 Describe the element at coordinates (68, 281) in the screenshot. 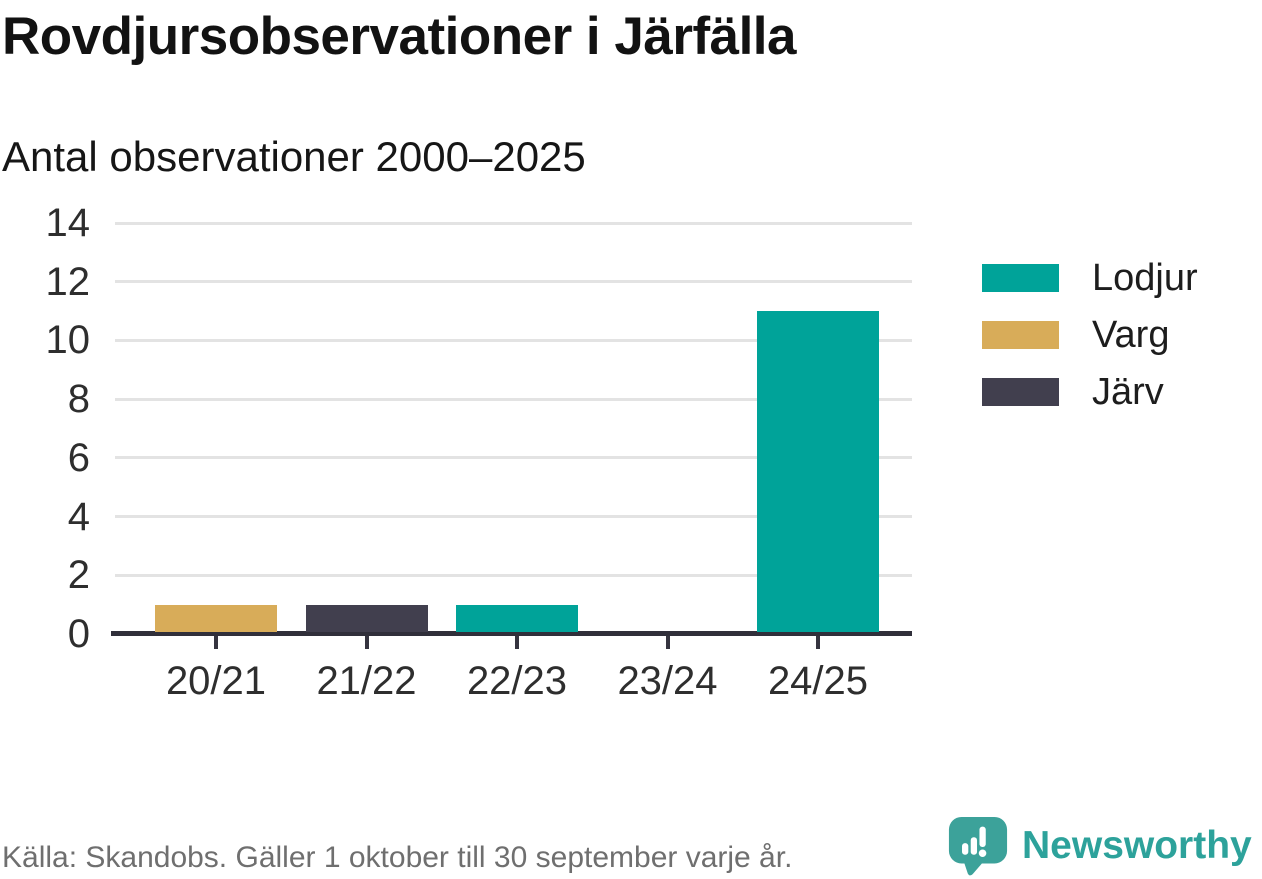

I see `y-axis-tick-label: 12` at that location.